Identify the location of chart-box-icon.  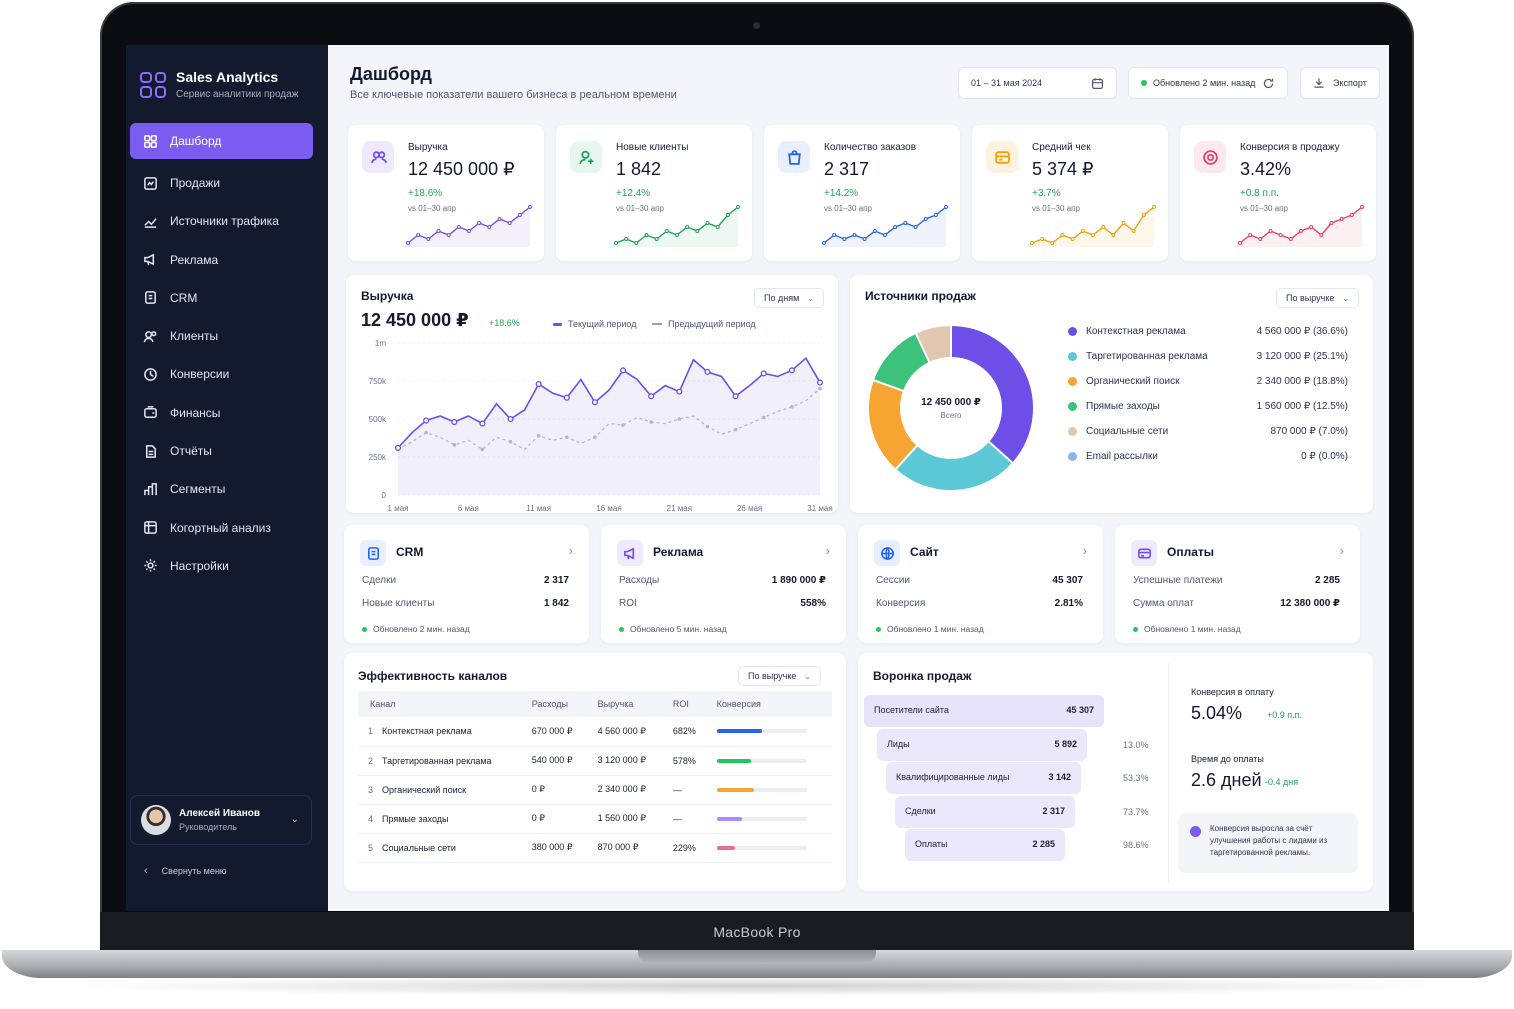
(150, 183).